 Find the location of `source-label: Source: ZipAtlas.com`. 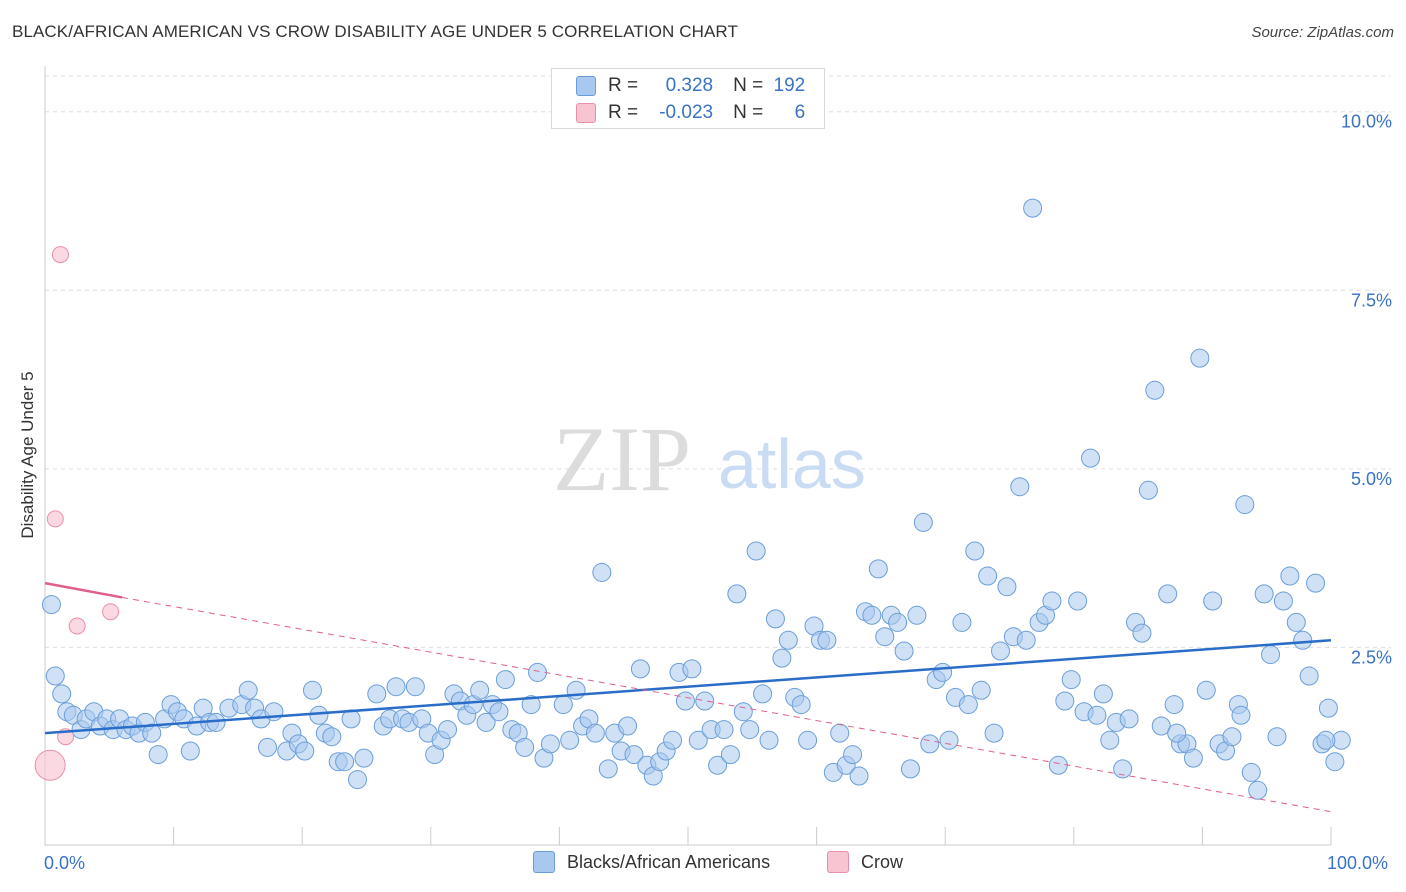

source-label: Source: ZipAtlas.com is located at coordinates (1322, 32).